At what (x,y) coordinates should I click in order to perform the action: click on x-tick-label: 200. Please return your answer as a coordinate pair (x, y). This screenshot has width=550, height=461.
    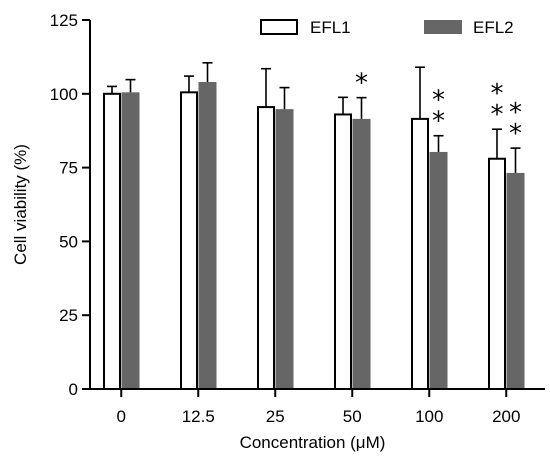
    Looking at the image, I should click on (506, 416).